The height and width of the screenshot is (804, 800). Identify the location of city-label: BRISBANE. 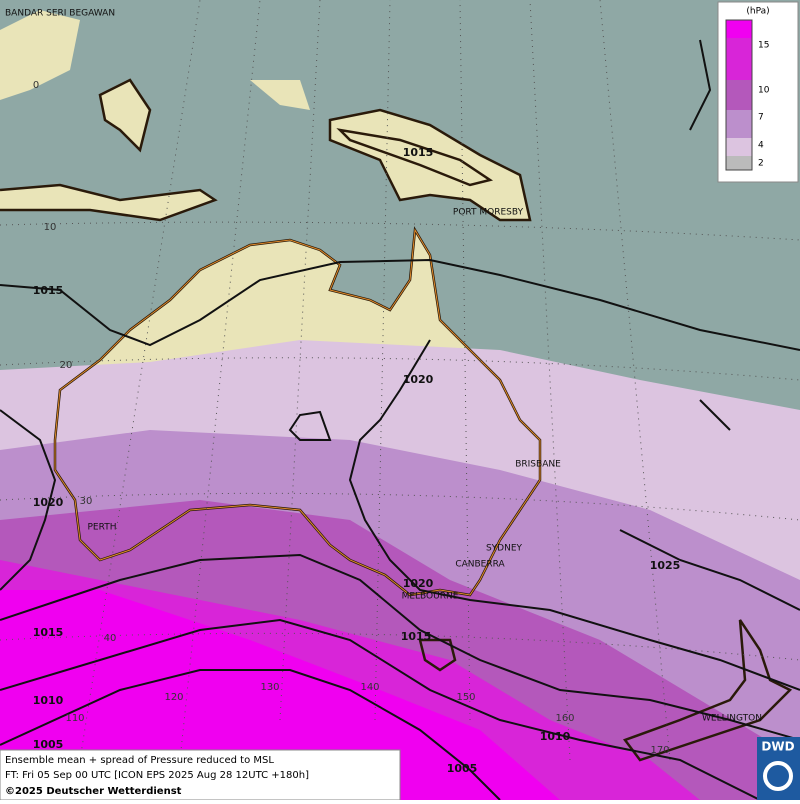
(538, 465).